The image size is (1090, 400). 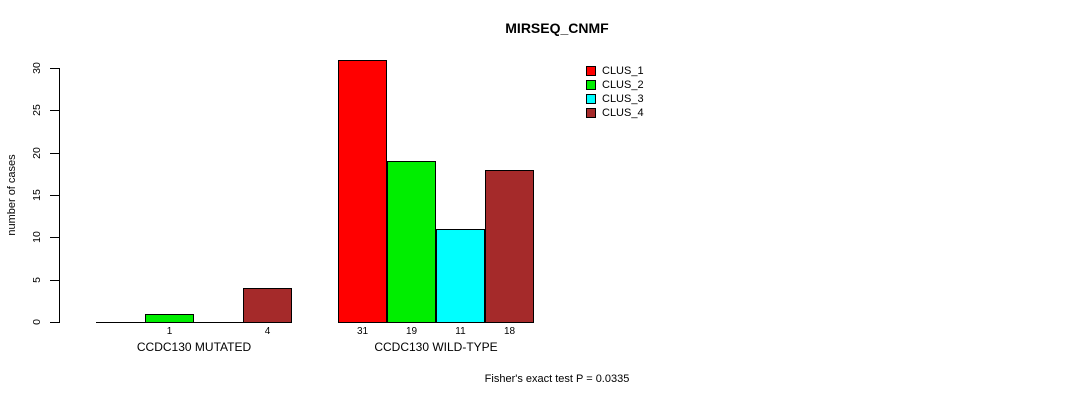 I want to click on y-tick-label: 0, so click(x=37, y=322).